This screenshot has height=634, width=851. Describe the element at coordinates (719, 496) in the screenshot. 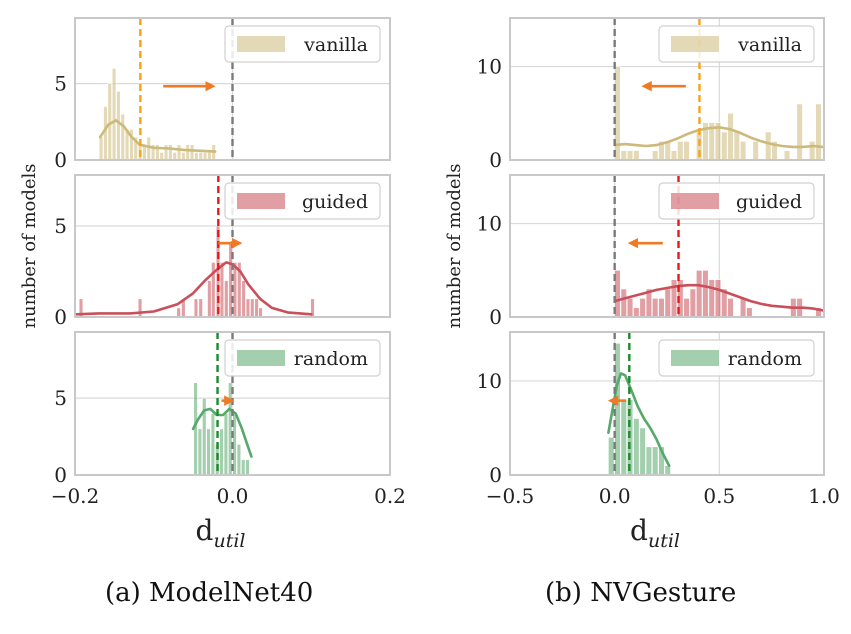

I see `x-tick-label: 0.5` at that location.